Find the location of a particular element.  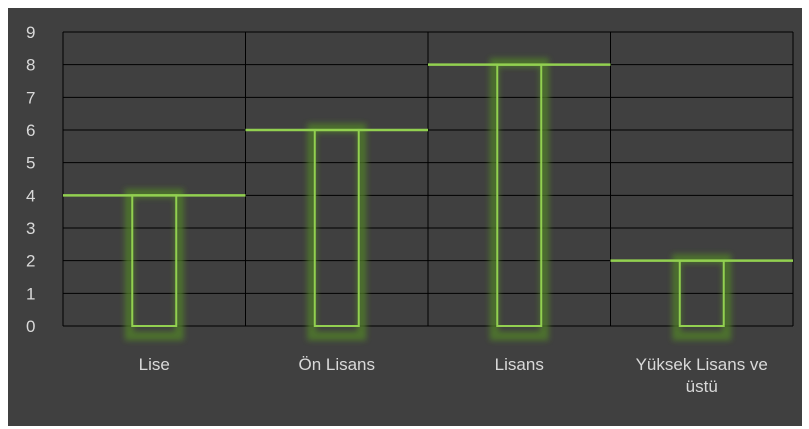

y-tick-label: 9 is located at coordinates (30, 32).